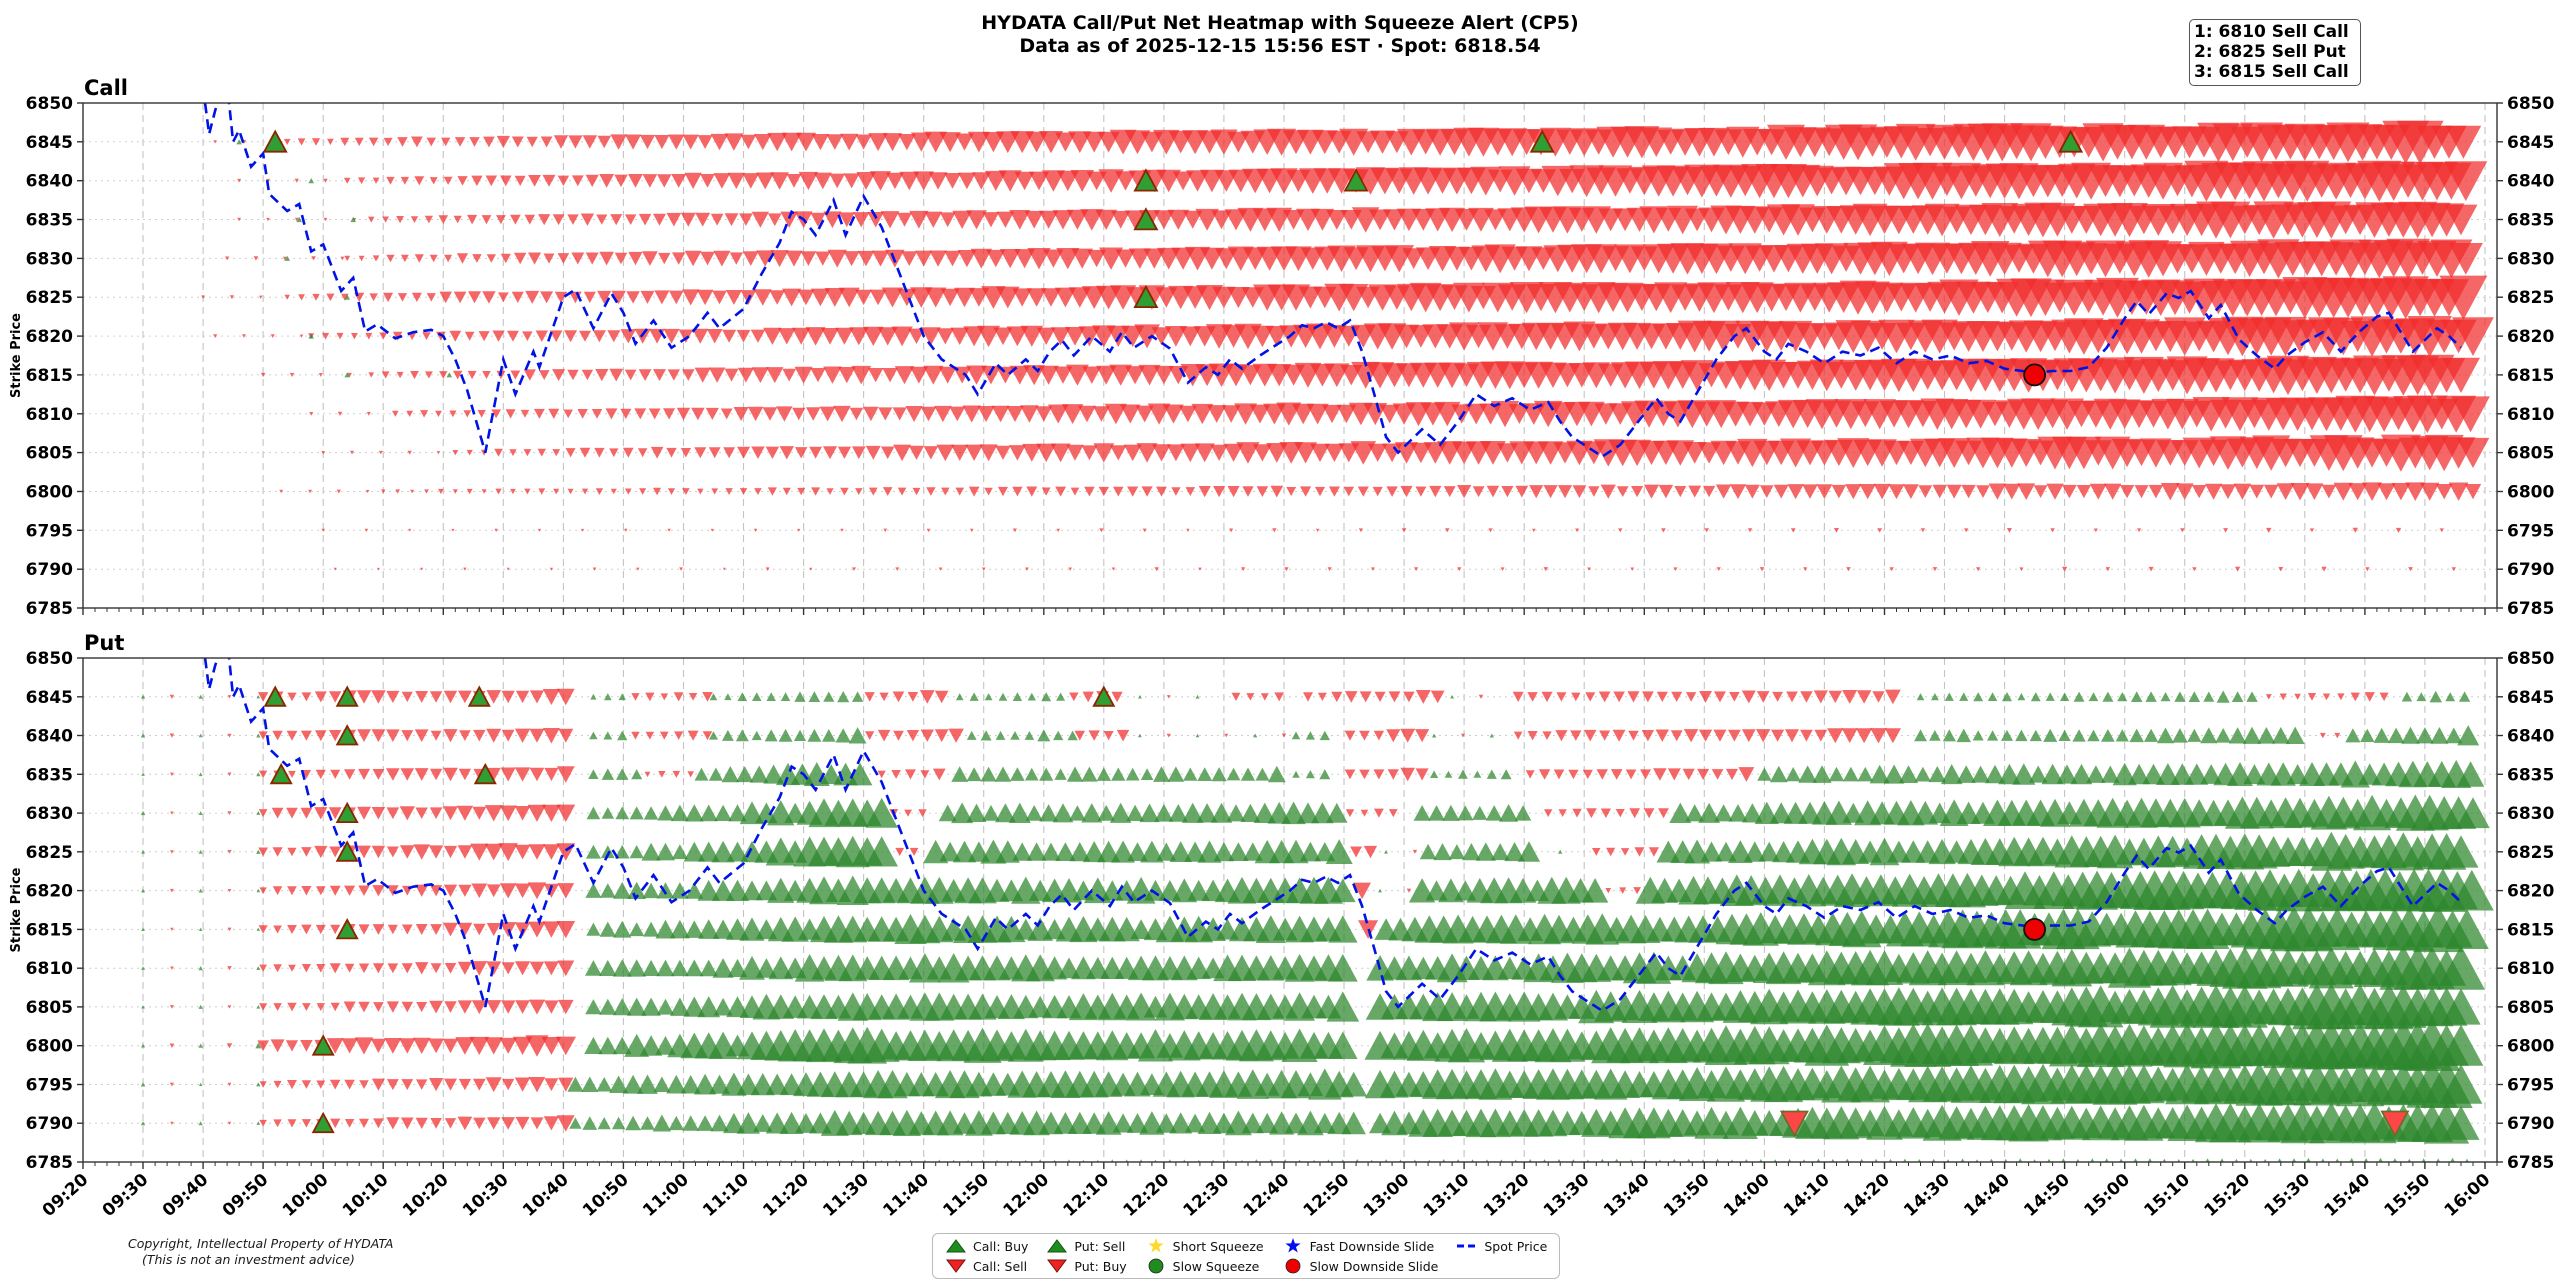 The image size is (2560, 1280). Describe the element at coordinates (2228, 1195) in the screenshot. I see `x-tick-label: 15:20` at that location.